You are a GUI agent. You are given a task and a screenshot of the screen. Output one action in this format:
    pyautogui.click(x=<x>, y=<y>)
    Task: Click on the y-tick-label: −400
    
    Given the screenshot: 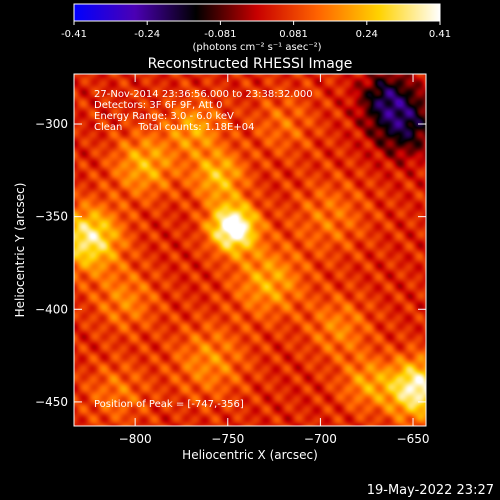 What is the action you would take?
    pyautogui.click(x=51, y=309)
    